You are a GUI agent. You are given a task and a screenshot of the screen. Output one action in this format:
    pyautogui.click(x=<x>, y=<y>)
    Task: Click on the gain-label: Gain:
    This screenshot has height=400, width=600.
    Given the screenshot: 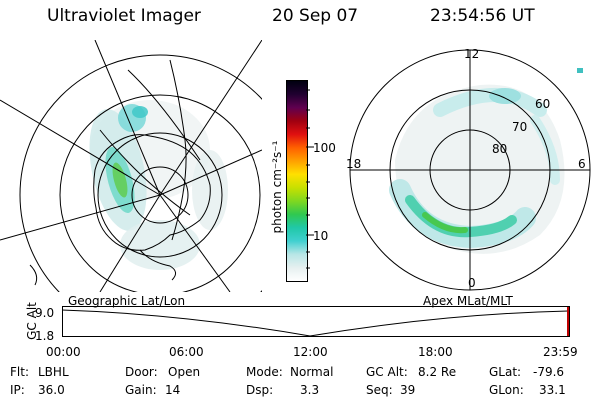 What is the action you would take?
    pyautogui.click(x=141, y=390)
    